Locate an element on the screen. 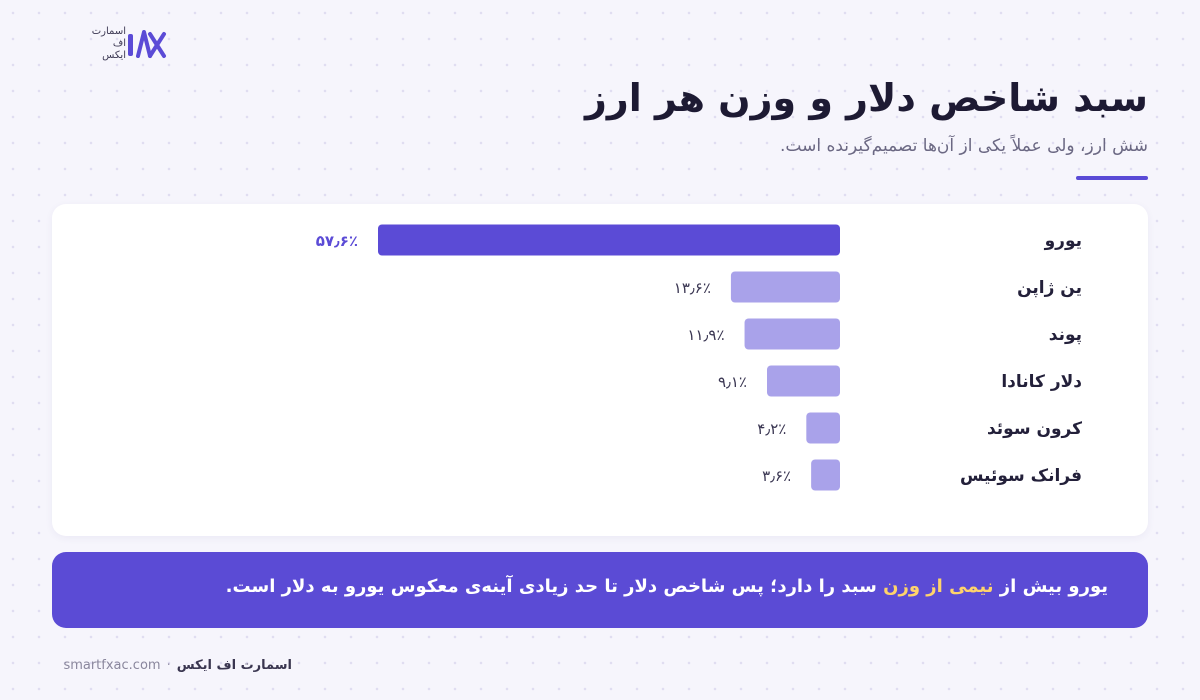 This screenshot has width=1200, height=700. bar-category-label: فرانک سوئیس is located at coordinates (1021, 476).